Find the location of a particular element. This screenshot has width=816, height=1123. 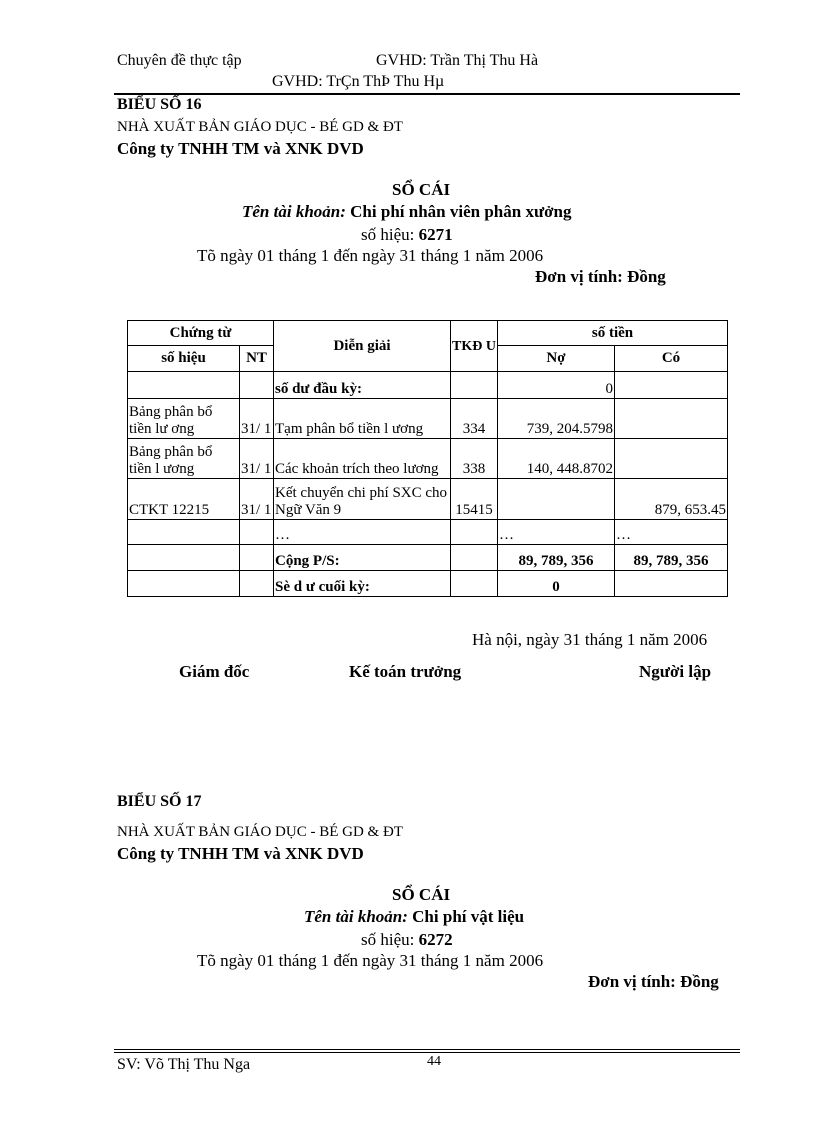

cell-no: 89, 789, 356 is located at coordinates (556, 557).